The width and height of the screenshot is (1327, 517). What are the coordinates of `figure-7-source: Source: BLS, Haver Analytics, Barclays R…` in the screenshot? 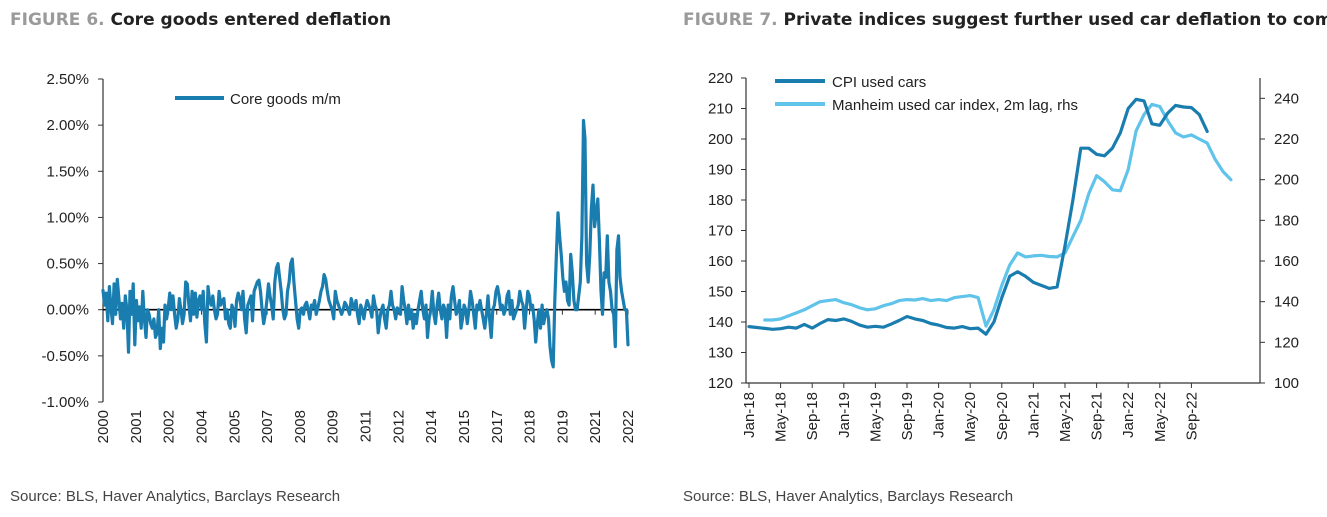 It's located at (848, 496).